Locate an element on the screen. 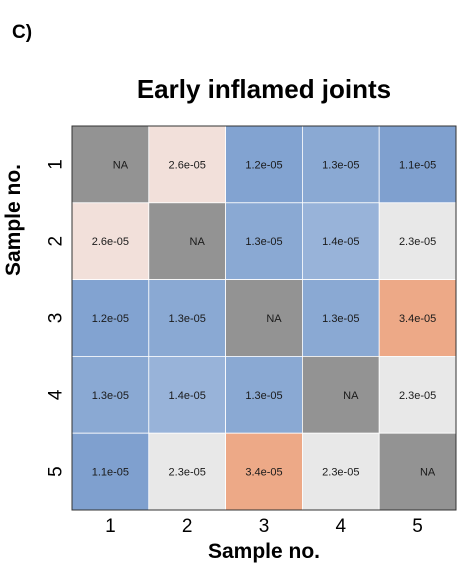 The height and width of the screenshot is (583, 461). y-tick-label: 5 is located at coordinates (56, 471).